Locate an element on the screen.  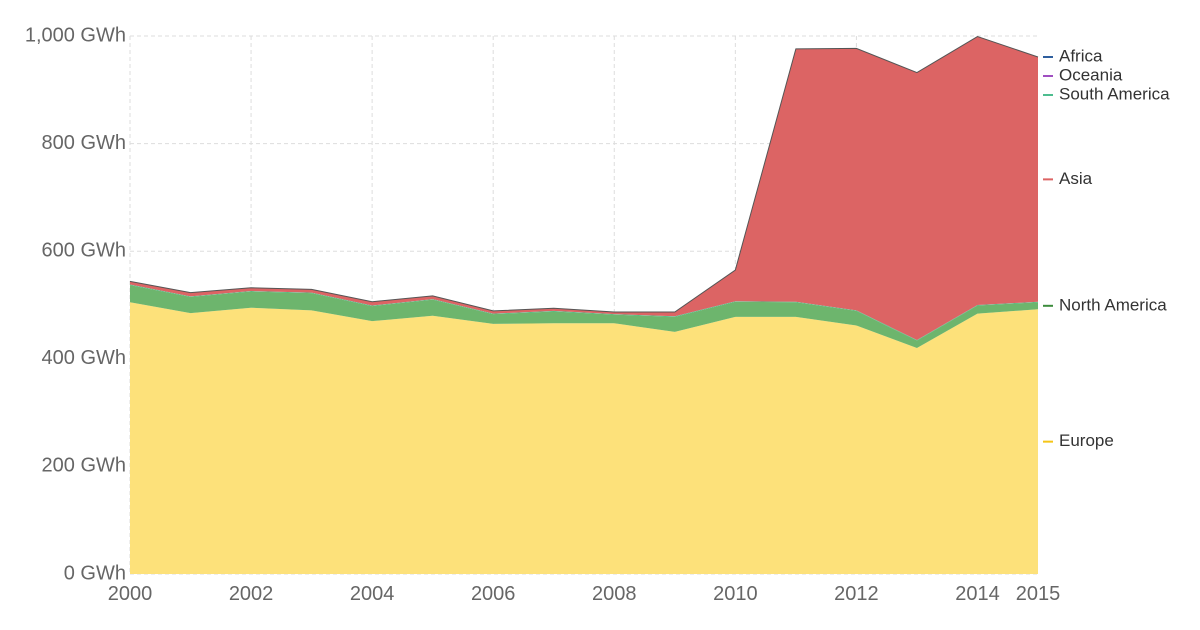
x-tick-label: 2000 is located at coordinates (130, 594).